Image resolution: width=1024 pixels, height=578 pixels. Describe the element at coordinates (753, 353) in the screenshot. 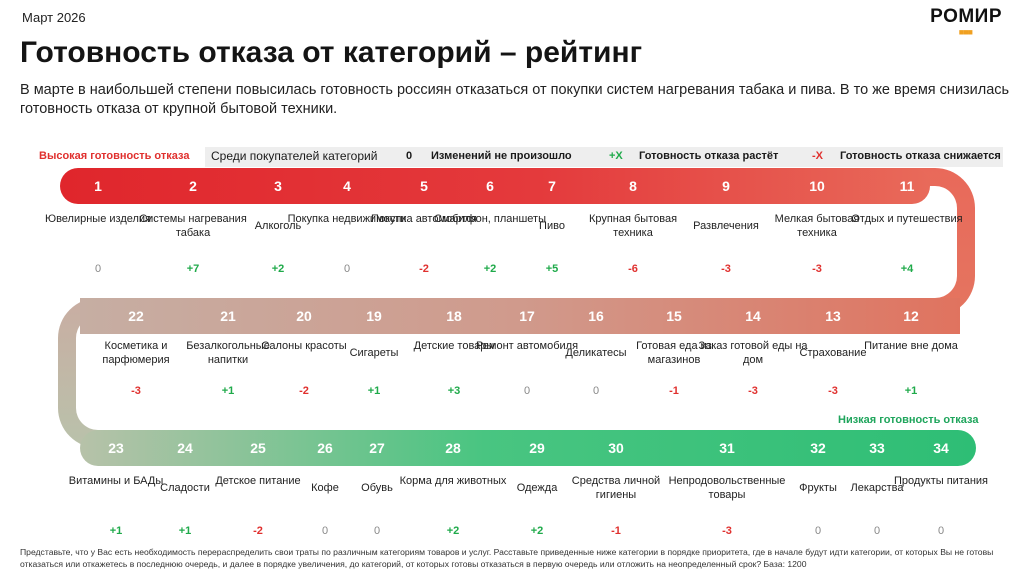

I see `category-label: Заказ готовой еды на дом` at that location.